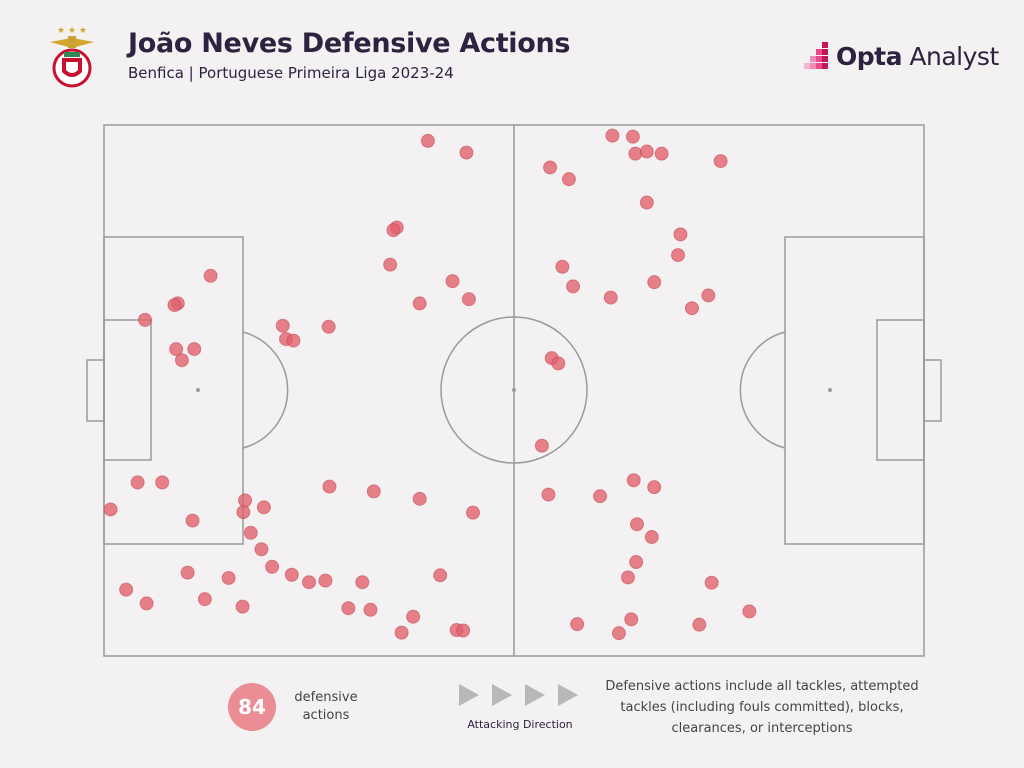 The image size is (1024, 768). What do you see at coordinates (127, 390) in the screenshot?
I see `left-six-yard-box` at bounding box center [127, 390].